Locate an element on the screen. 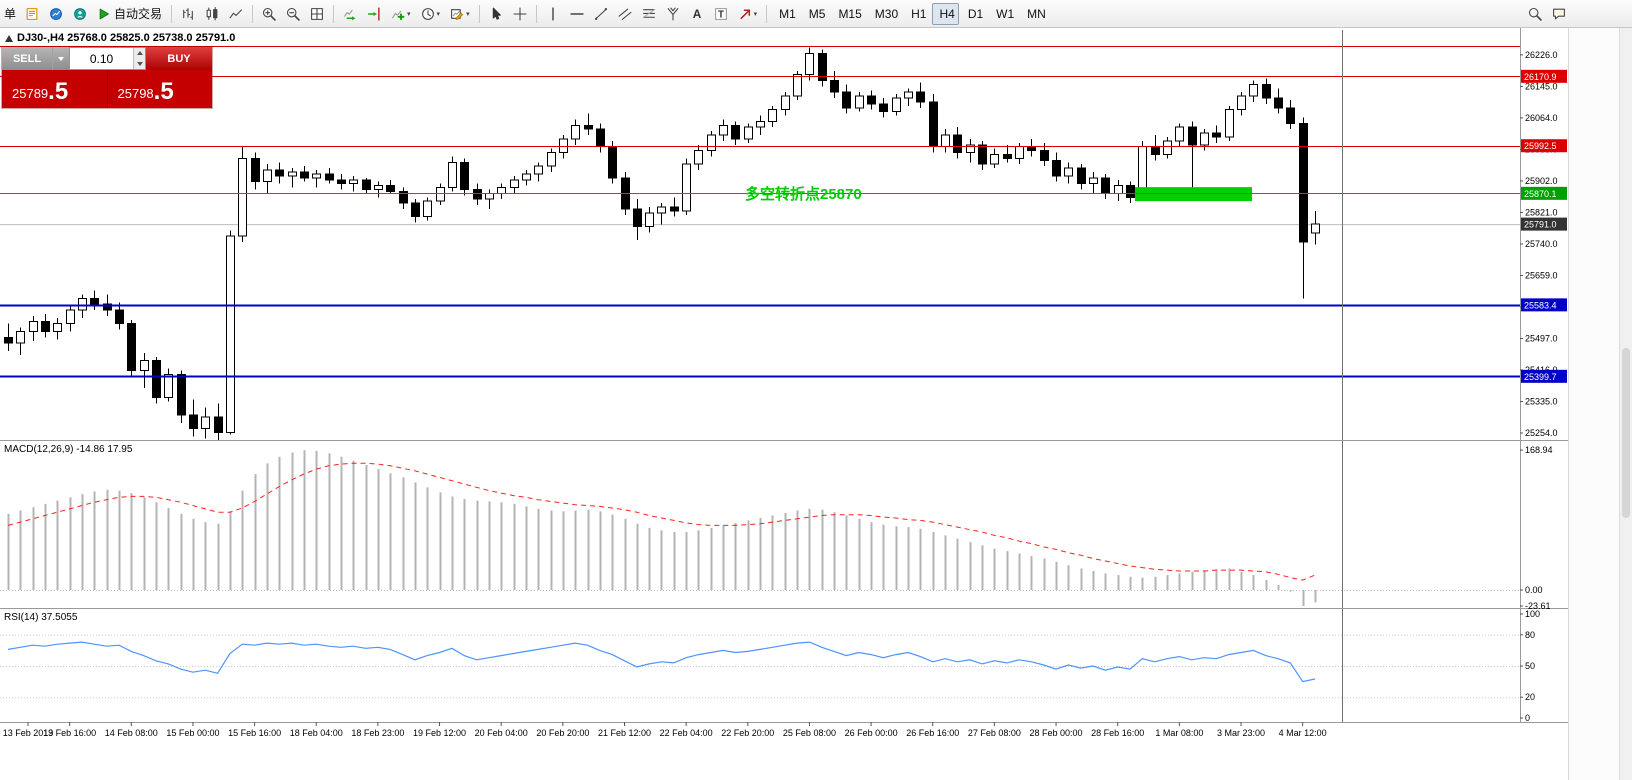  vertical-scrollbar is located at coordinates (1625, 404).